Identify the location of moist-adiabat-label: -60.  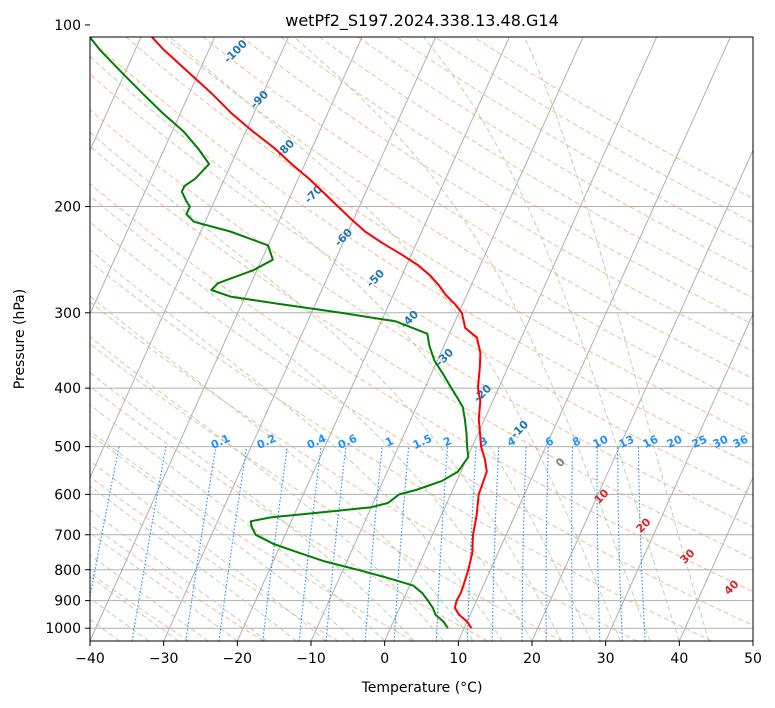
(343, 237).